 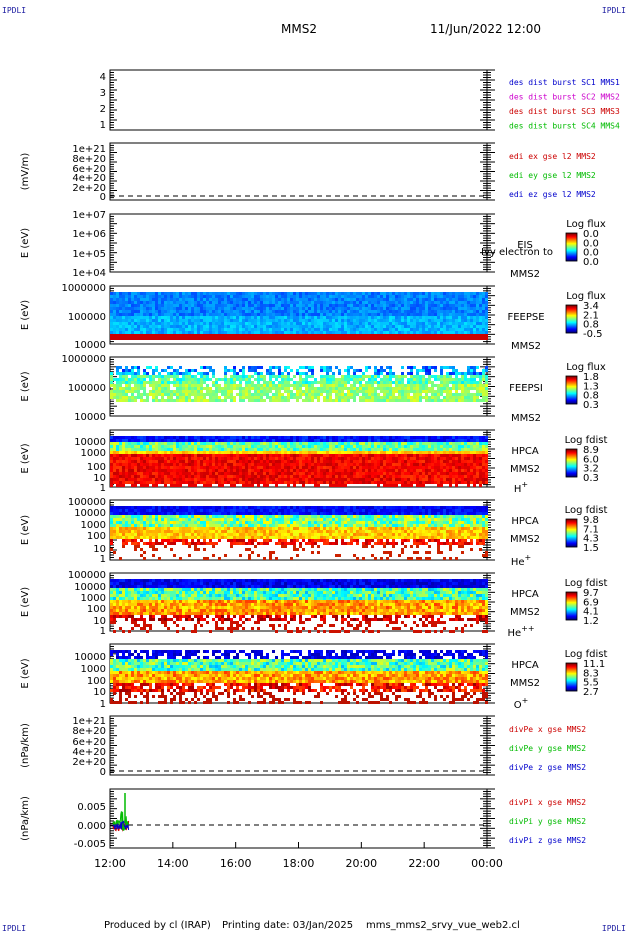 What do you see at coordinates (298, 171) in the screenshot?
I see `panel-edi-frame` at bounding box center [298, 171].